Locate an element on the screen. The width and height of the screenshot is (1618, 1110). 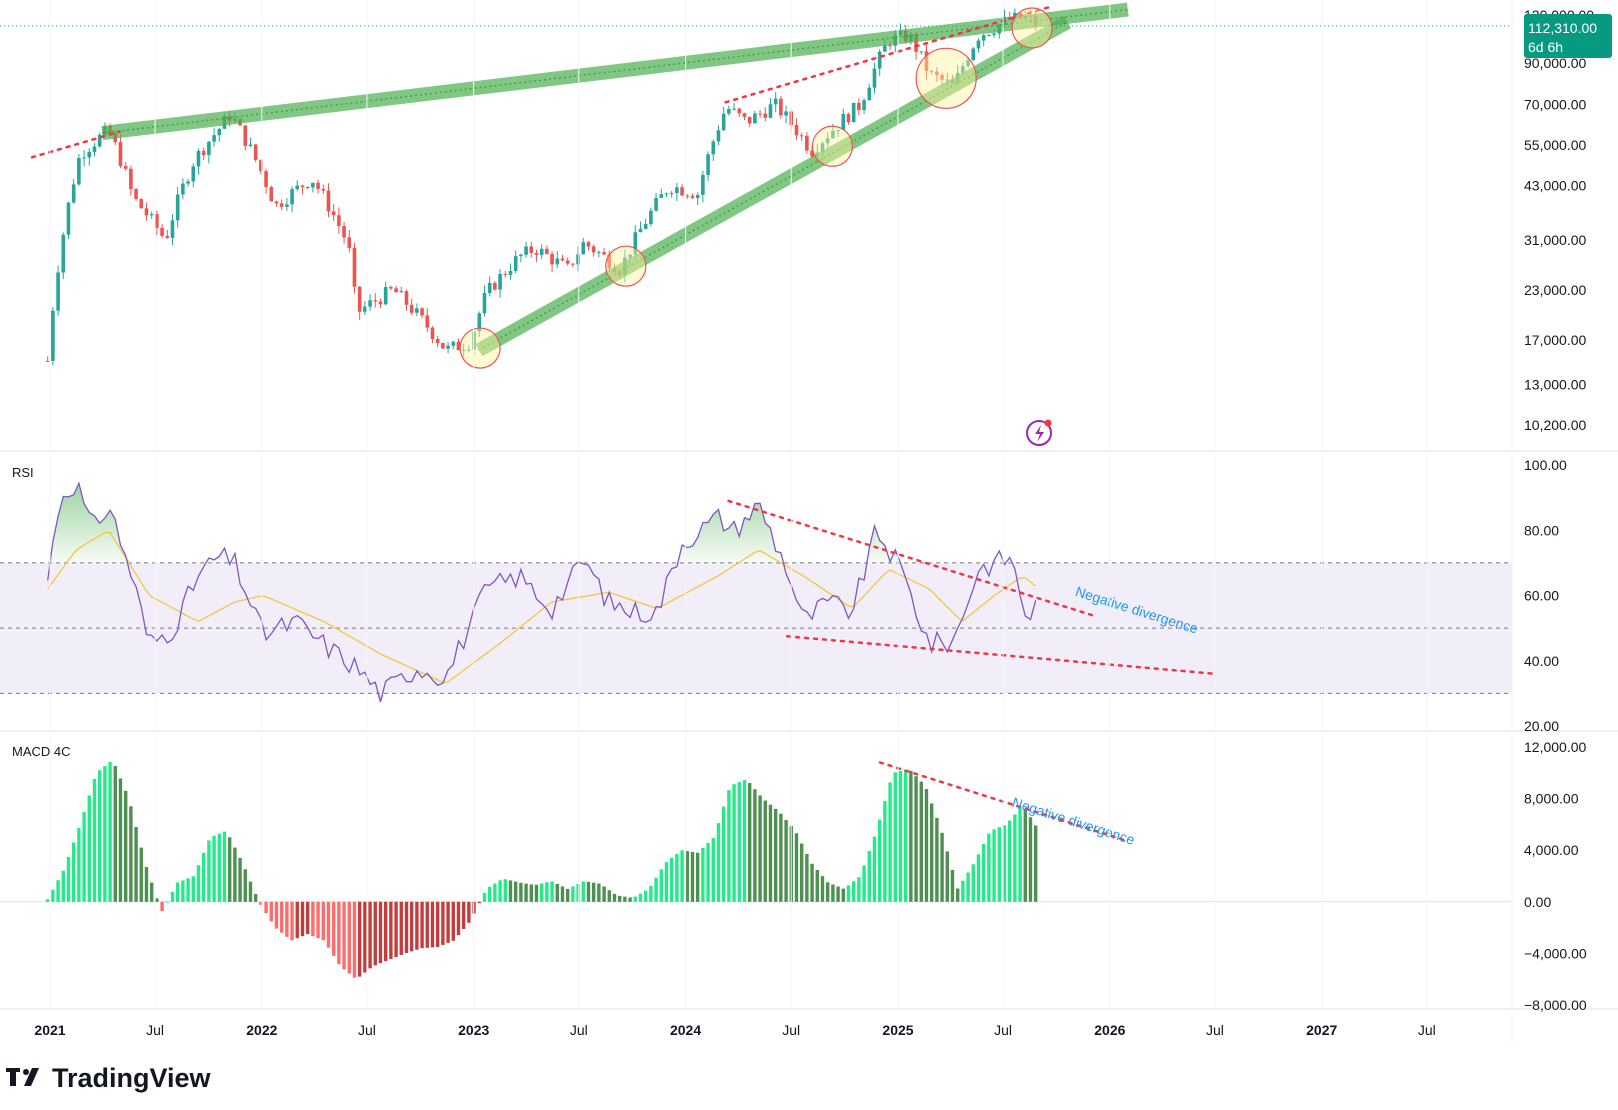
macd-dotted-trendline is located at coordinates (1004, 802).